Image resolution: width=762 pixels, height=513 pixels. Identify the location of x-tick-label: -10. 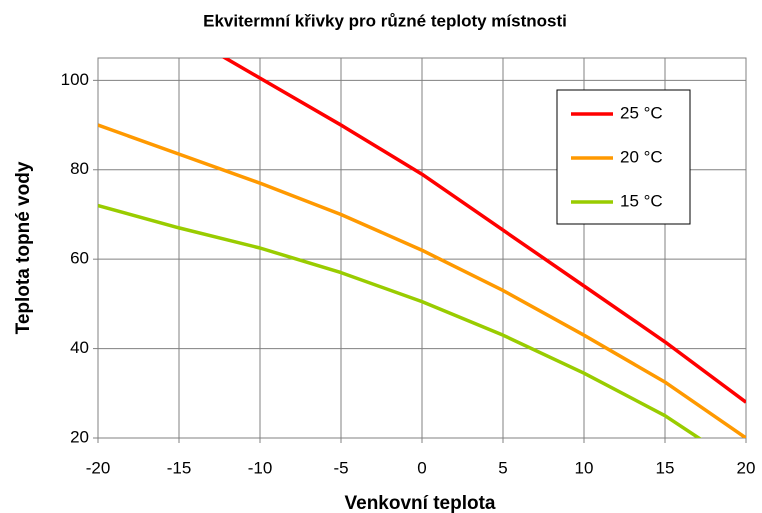
(260, 467).